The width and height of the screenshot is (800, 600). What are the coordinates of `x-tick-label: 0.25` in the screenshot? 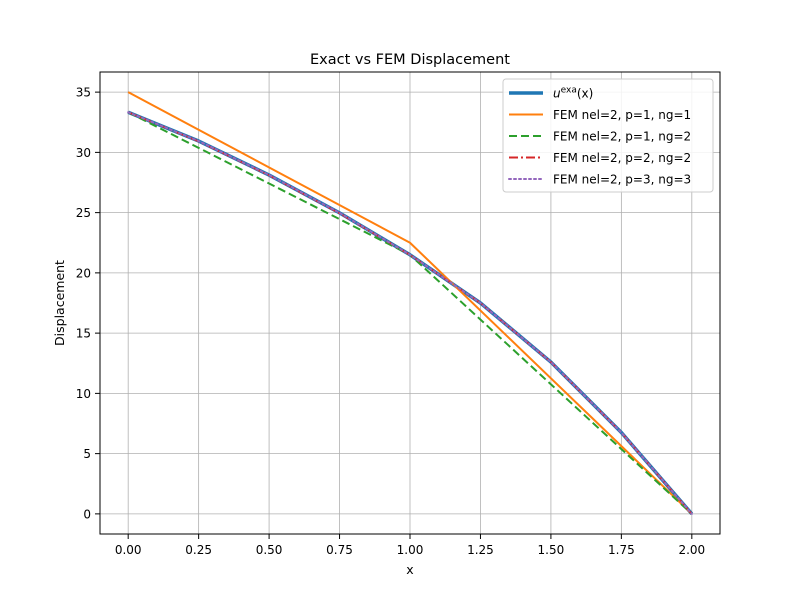 It's located at (198, 550).